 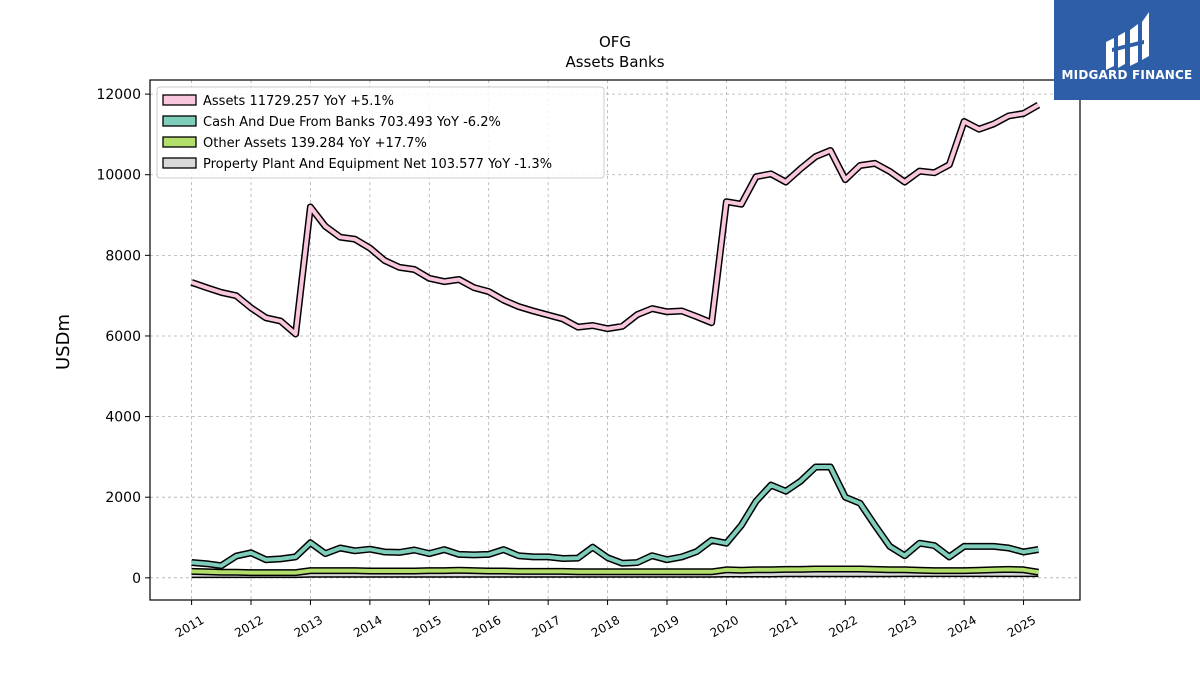 What do you see at coordinates (486, 626) in the screenshot?
I see `x-tick-label: 2016` at bounding box center [486, 626].